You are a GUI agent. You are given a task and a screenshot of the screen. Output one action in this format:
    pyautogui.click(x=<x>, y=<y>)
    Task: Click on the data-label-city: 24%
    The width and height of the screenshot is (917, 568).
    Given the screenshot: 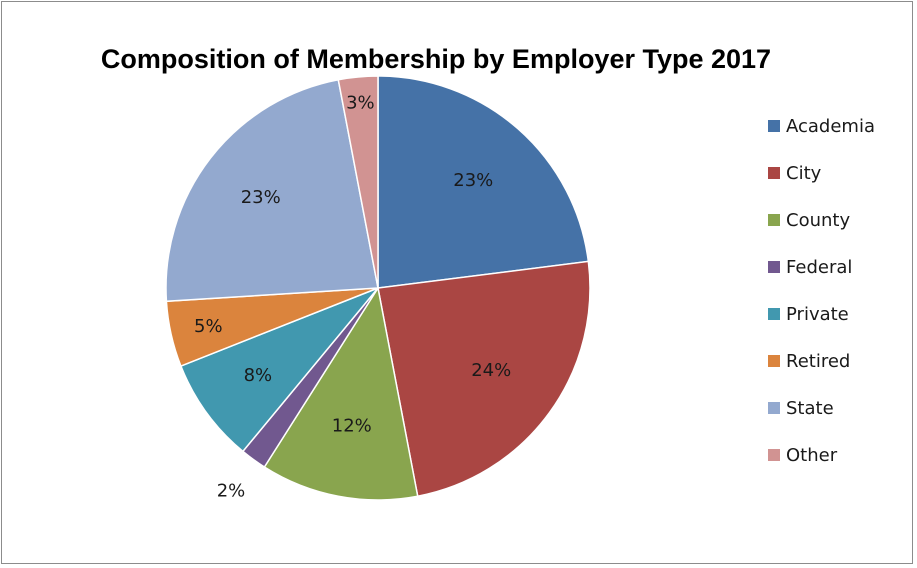 What is the action you would take?
    pyautogui.click(x=491, y=370)
    